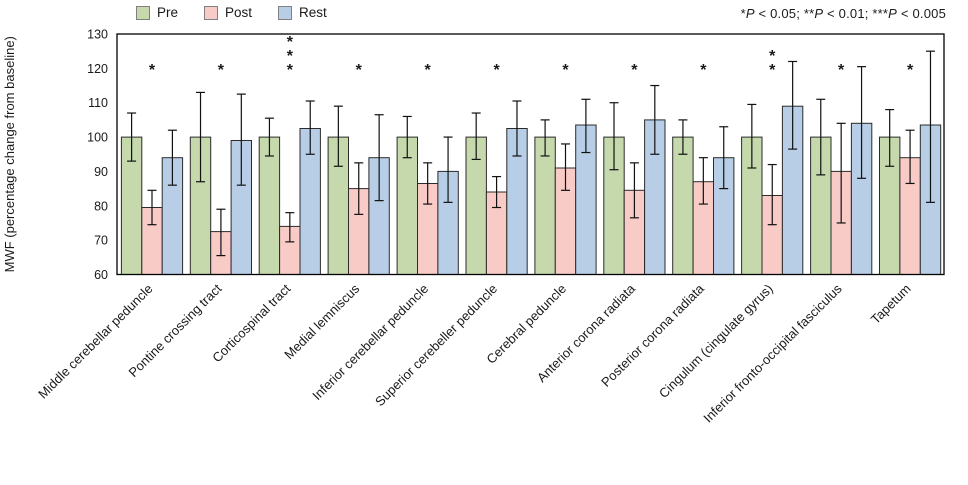 The height and width of the screenshot is (485, 968). I want to click on x-category-label: Superior cerebeller peduncle, so click(436, 345).